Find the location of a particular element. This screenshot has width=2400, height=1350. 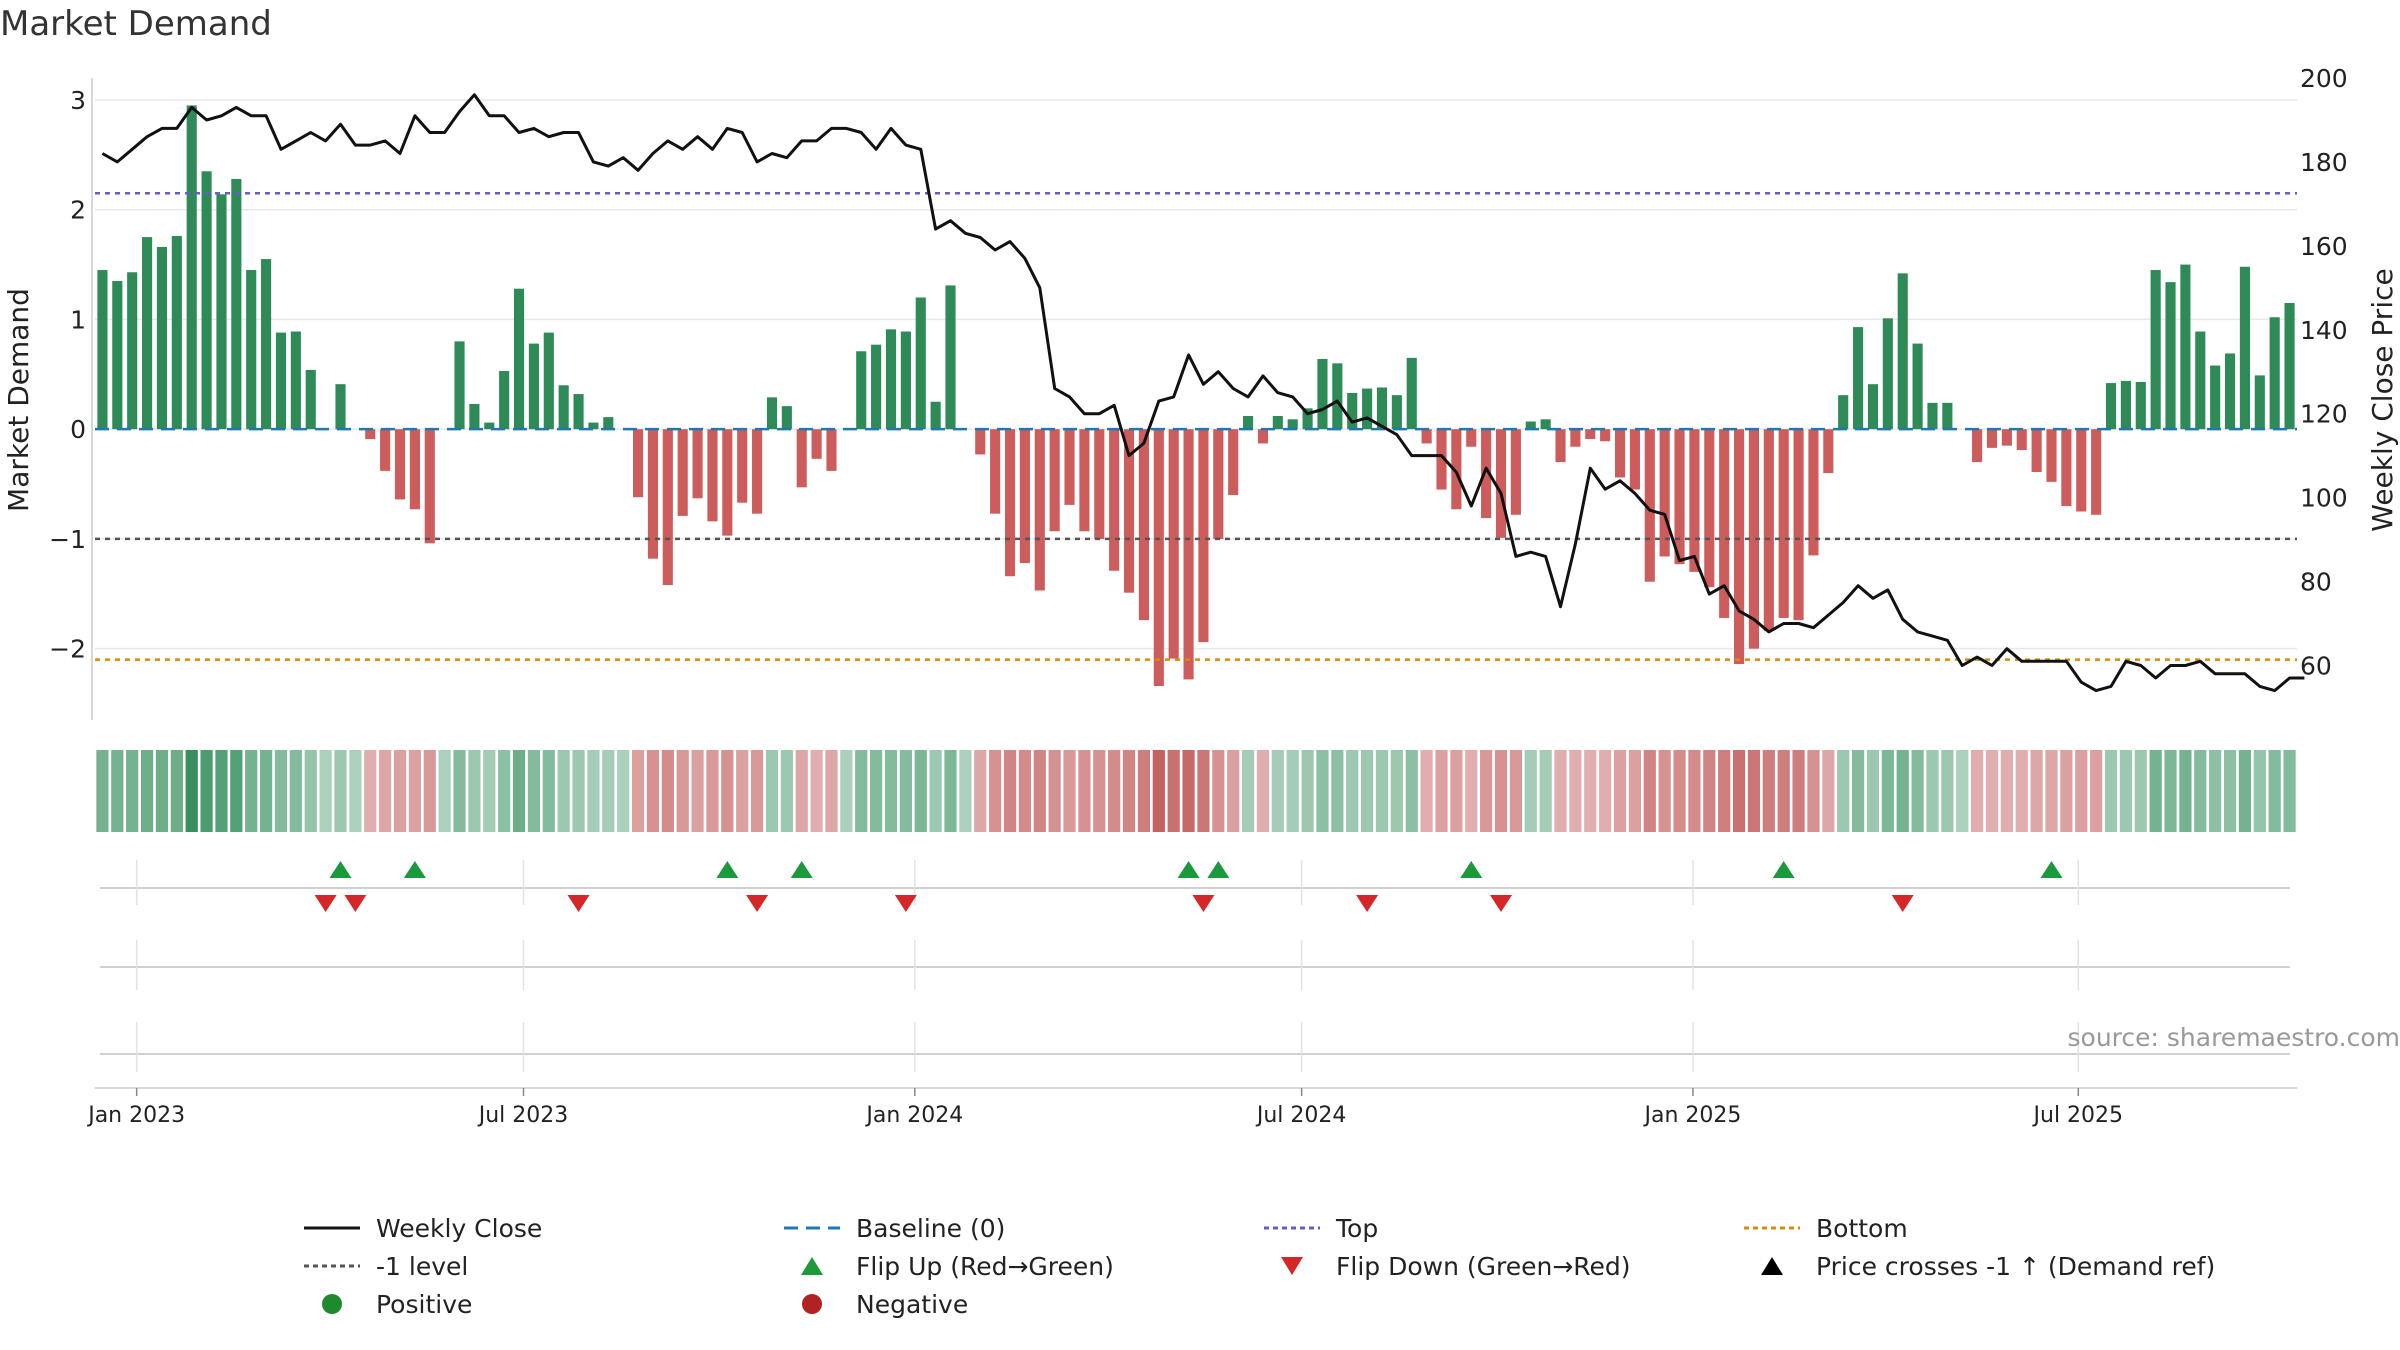

legend-item: Weekly Close is located at coordinates (421, 1228).